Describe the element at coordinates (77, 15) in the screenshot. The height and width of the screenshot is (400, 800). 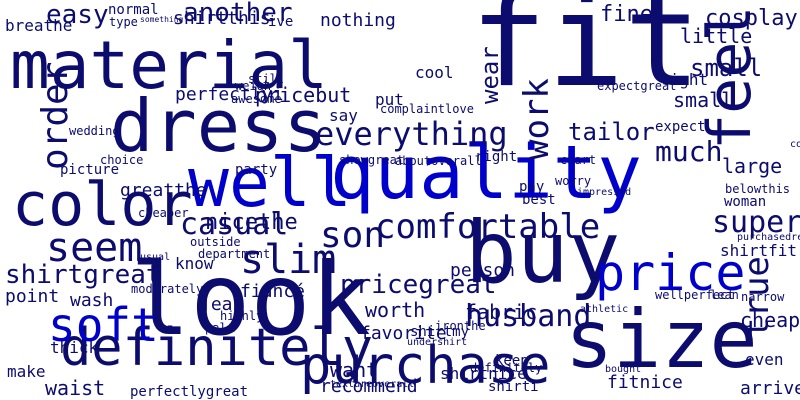
I see `word-easy: easy` at that location.